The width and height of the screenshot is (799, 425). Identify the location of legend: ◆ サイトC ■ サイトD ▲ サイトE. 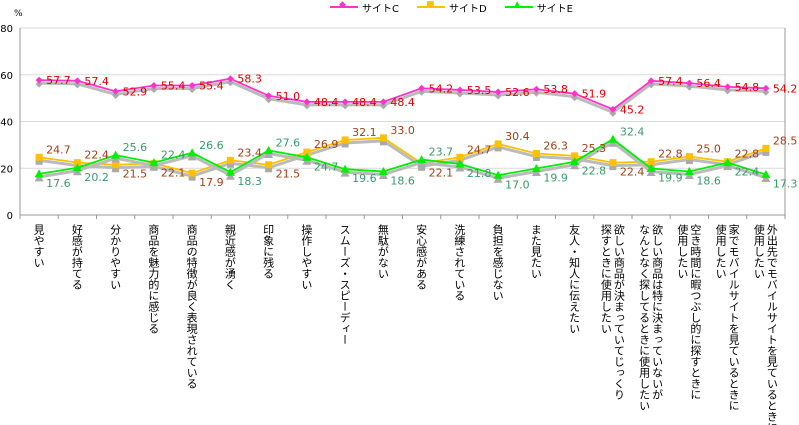
(451, 7).